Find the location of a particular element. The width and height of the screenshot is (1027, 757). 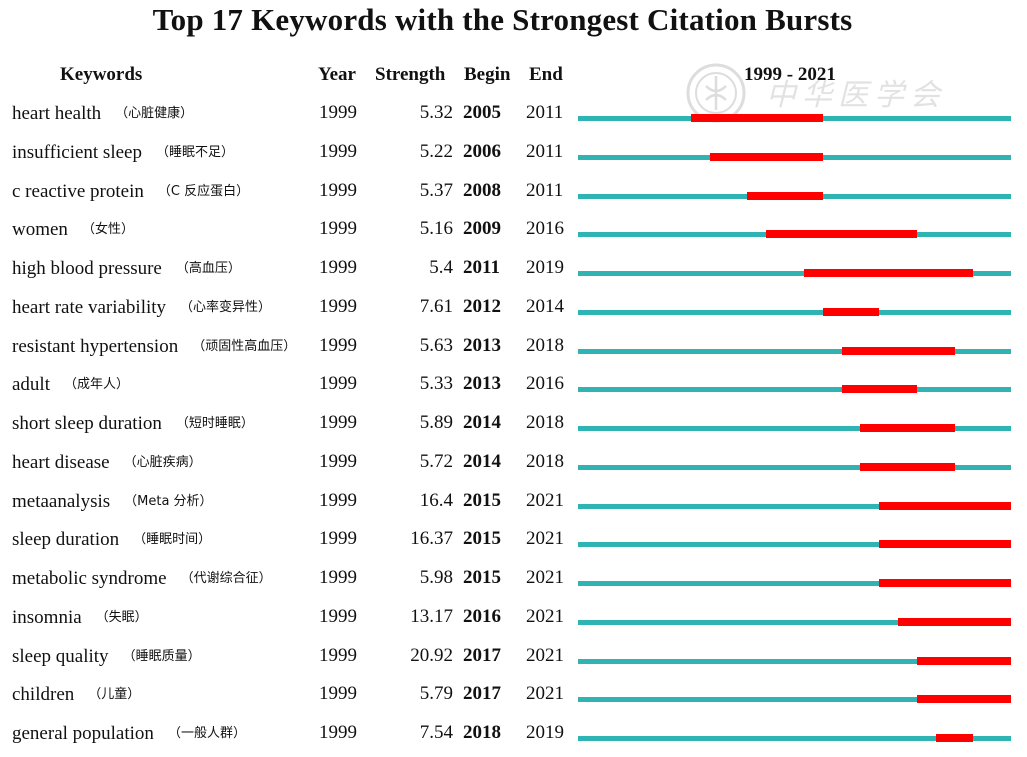

keyword-label: c reactive protein is located at coordinates (78, 191).